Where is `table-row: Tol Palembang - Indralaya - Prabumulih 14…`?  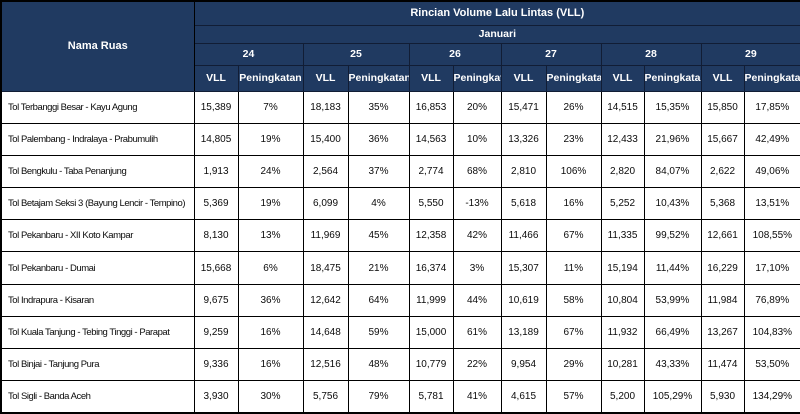 table-row: Tol Palembang - Indralaya - Prabumulih 14… is located at coordinates (400, 139).